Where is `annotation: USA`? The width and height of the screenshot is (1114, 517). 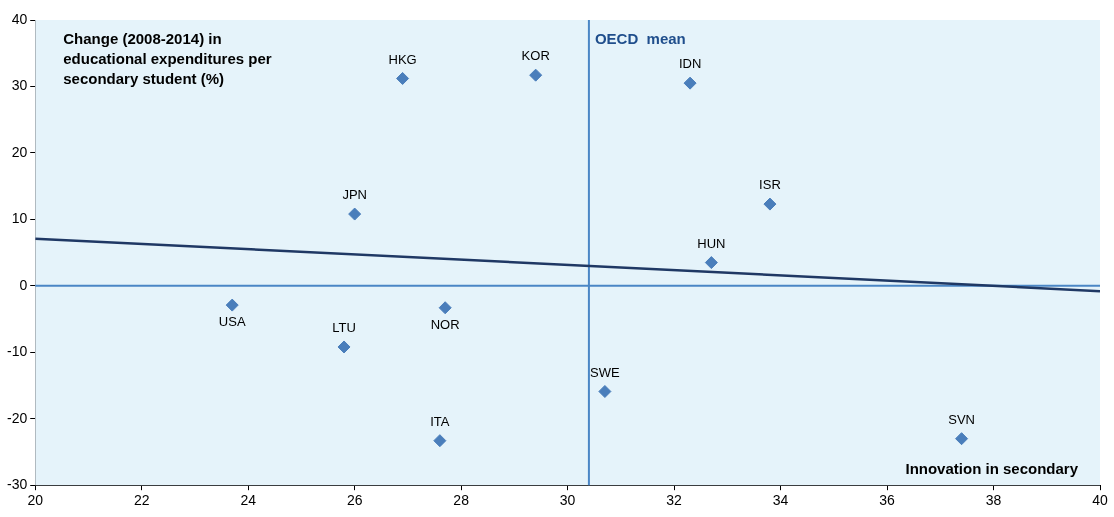 annotation: USA is located at coordinates (232, 322).